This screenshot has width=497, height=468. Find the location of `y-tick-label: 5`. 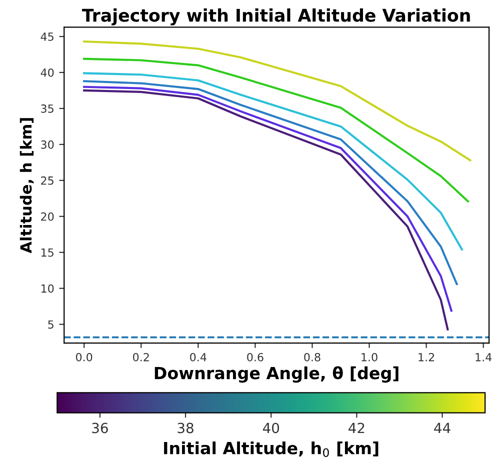

y-tick-label: 5 is located at coordinates (51, 324).